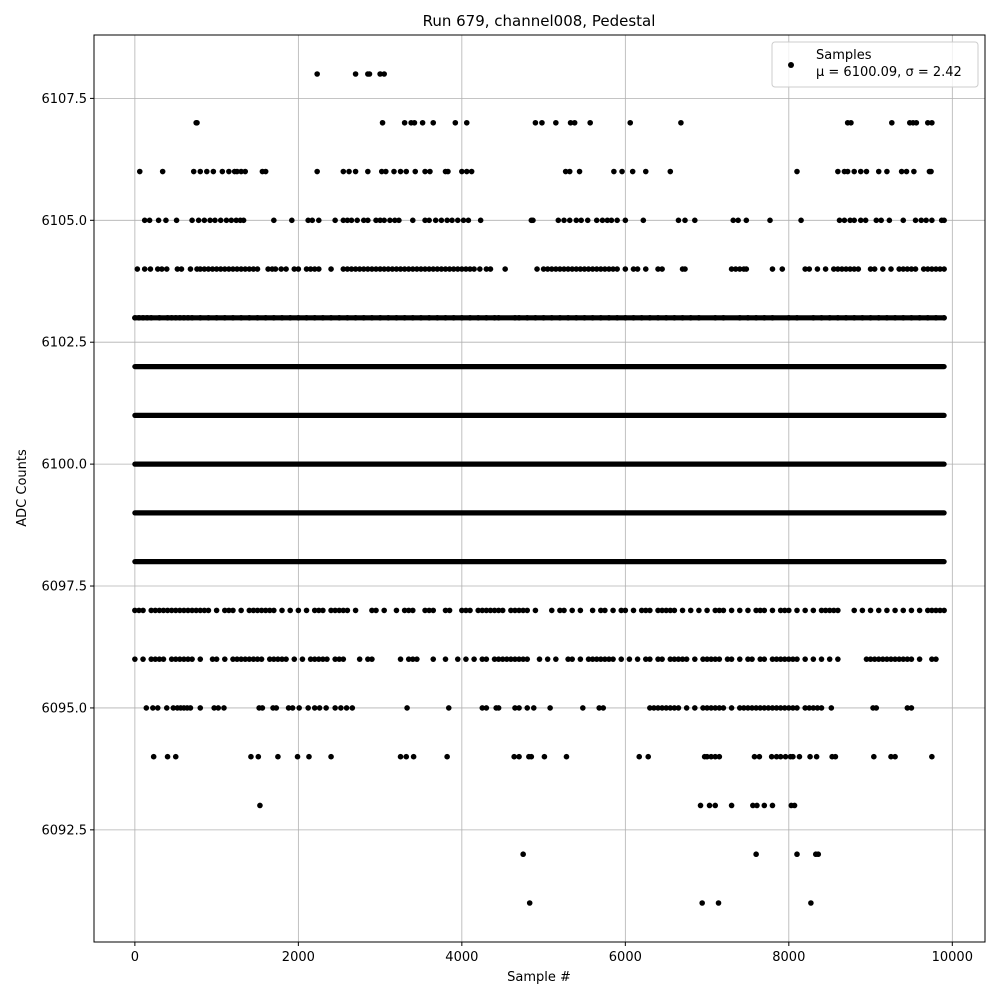 Image resolution: width=1000 pixels, height=1000 pixels. Describe the element at coordinates (135, 957) in the screenshot. I see `x-tick-label: 0` at that location.